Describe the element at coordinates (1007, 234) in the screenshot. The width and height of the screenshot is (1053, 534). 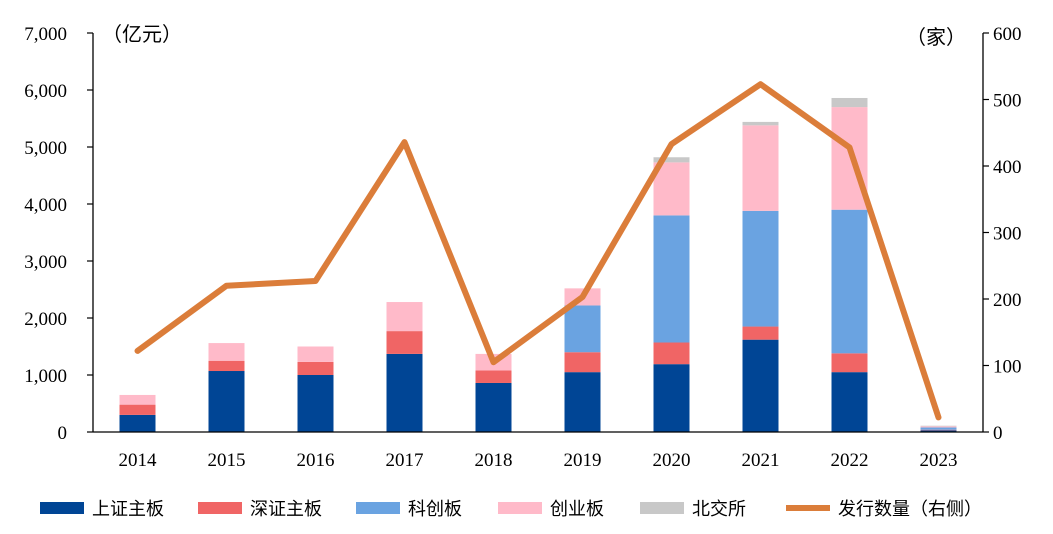
I see `right-tick-label: 300` at that location.